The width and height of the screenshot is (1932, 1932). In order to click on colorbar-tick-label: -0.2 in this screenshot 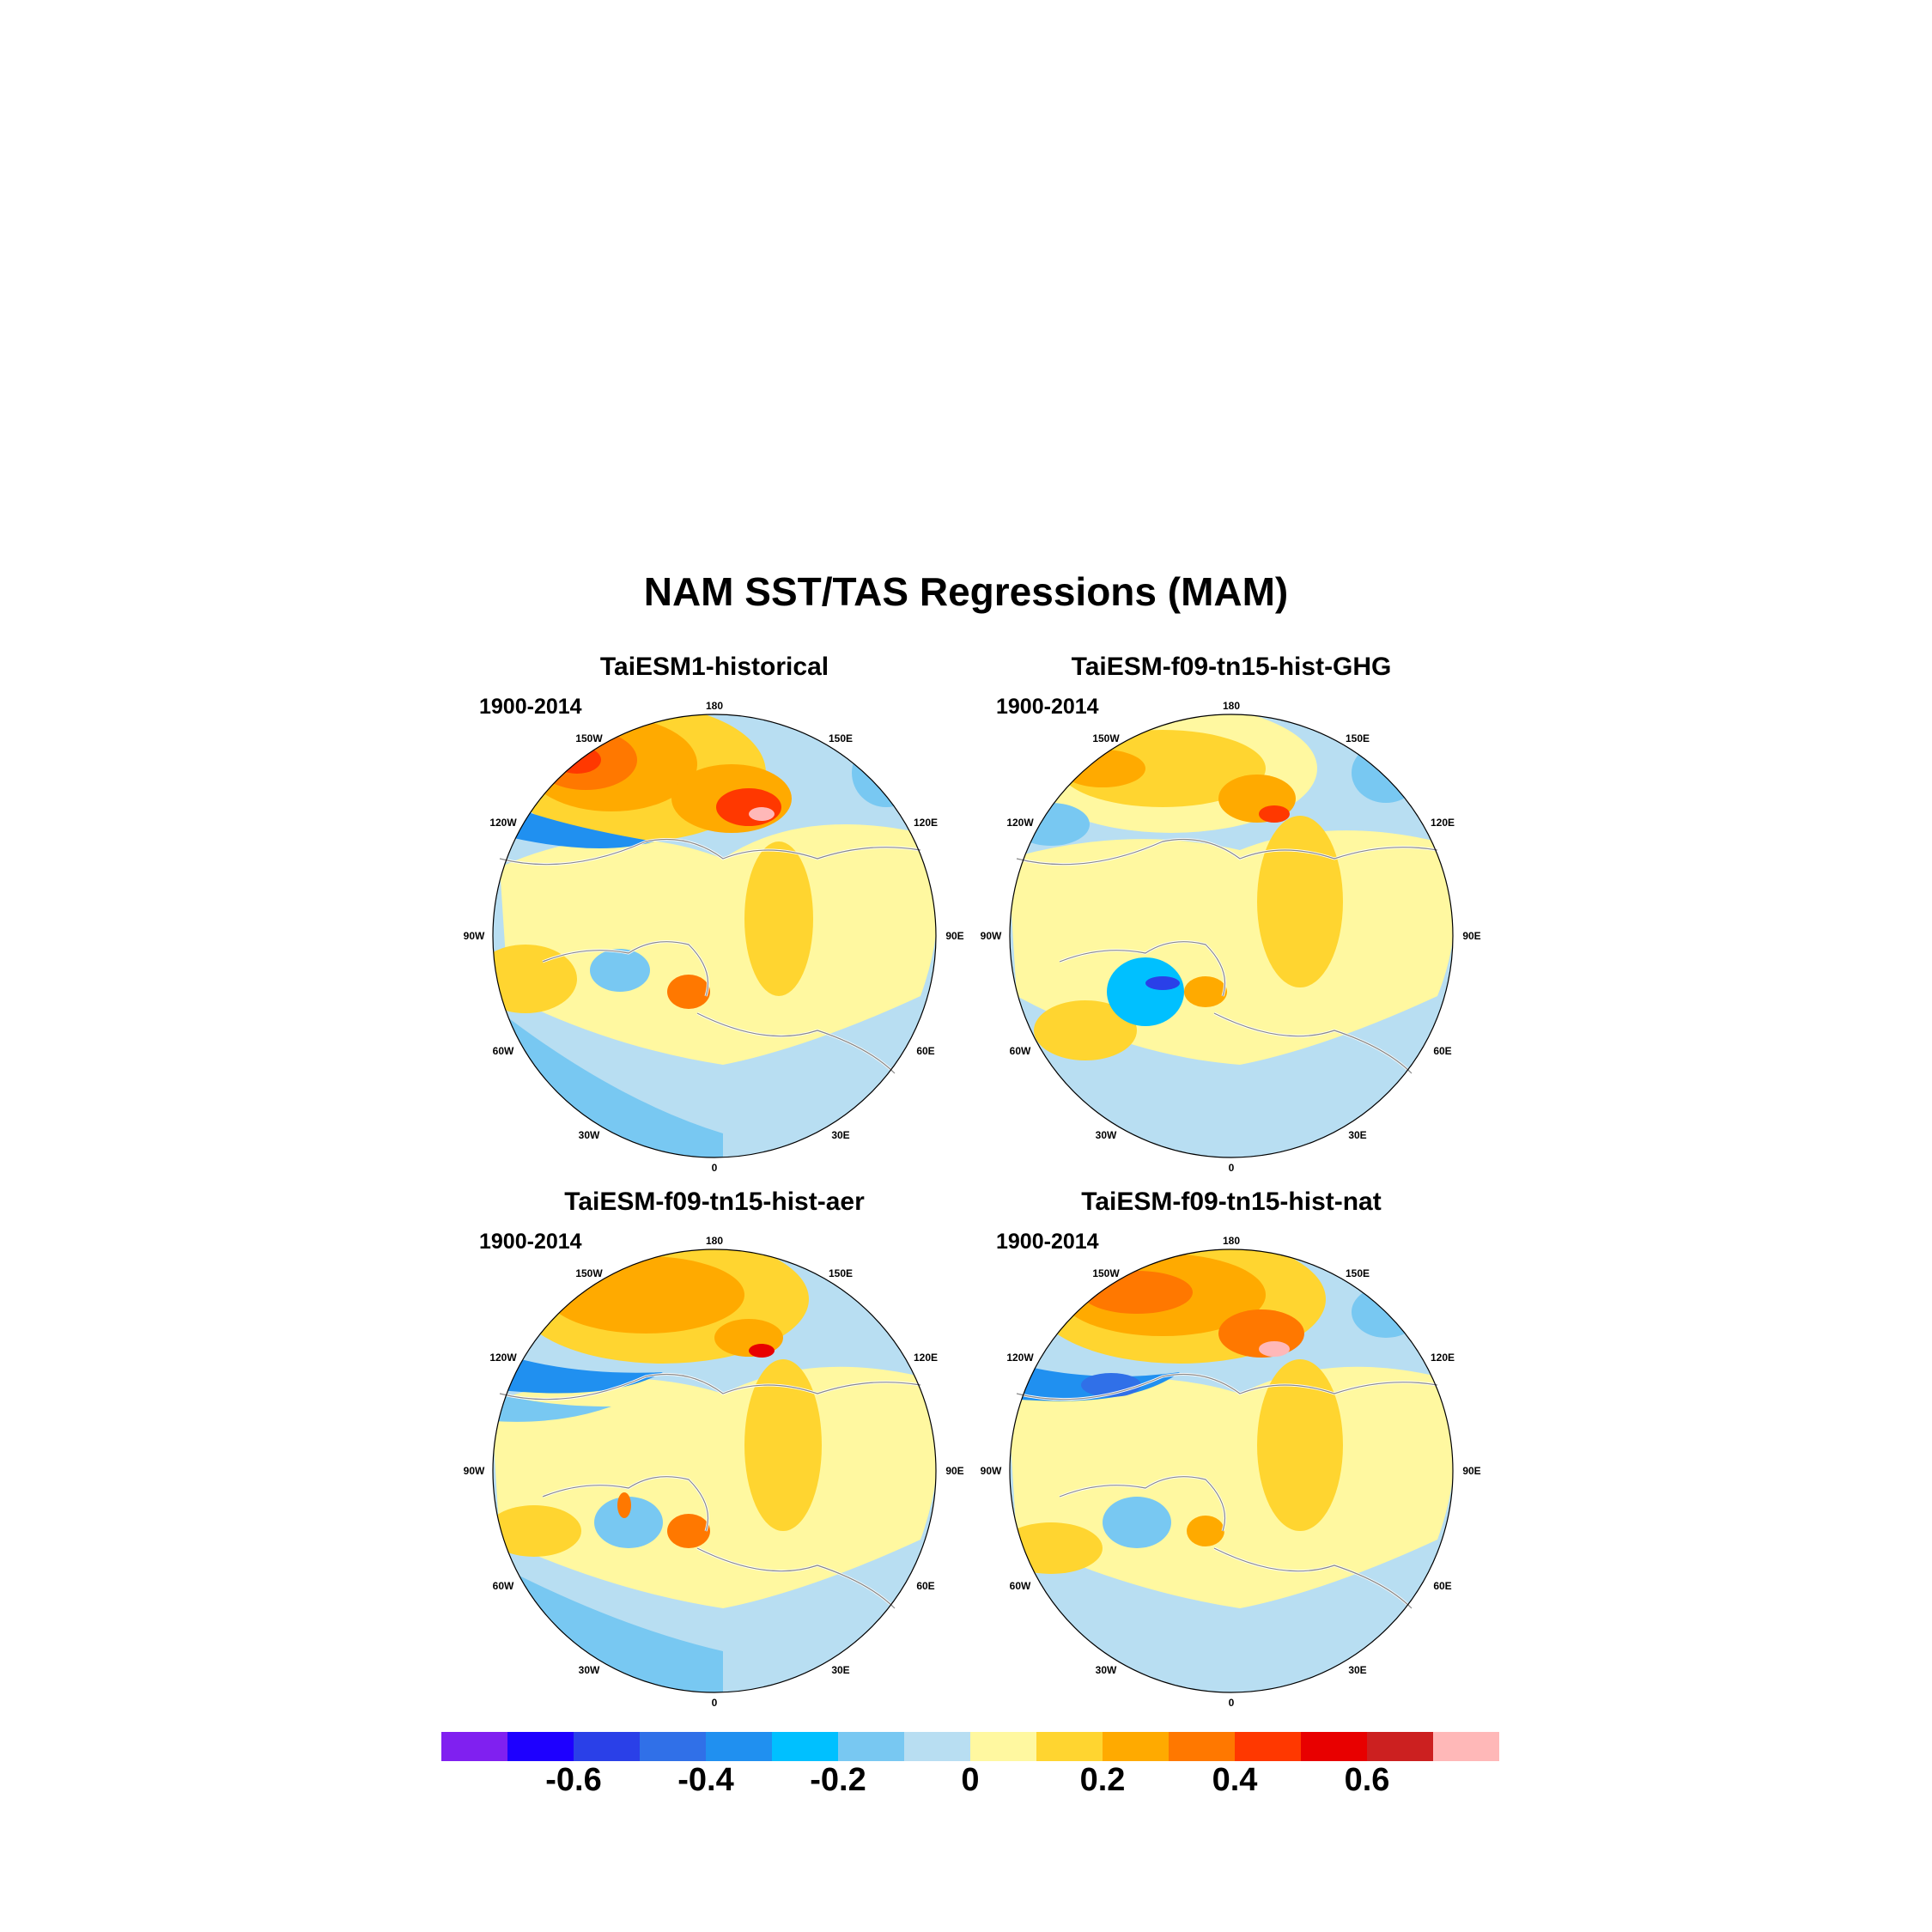, I will do `click(838, 1780)`.